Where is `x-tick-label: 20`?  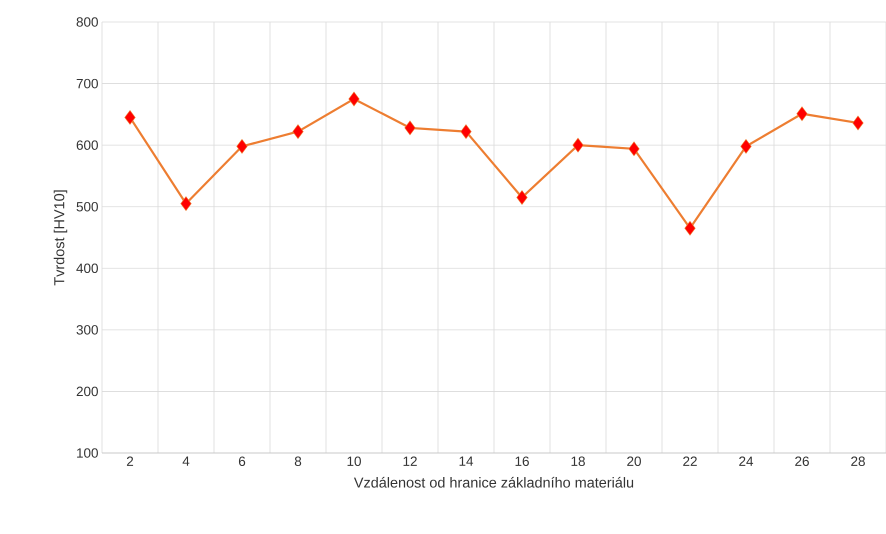
x-tick-label: 20 is located at coordinates (634, 461).